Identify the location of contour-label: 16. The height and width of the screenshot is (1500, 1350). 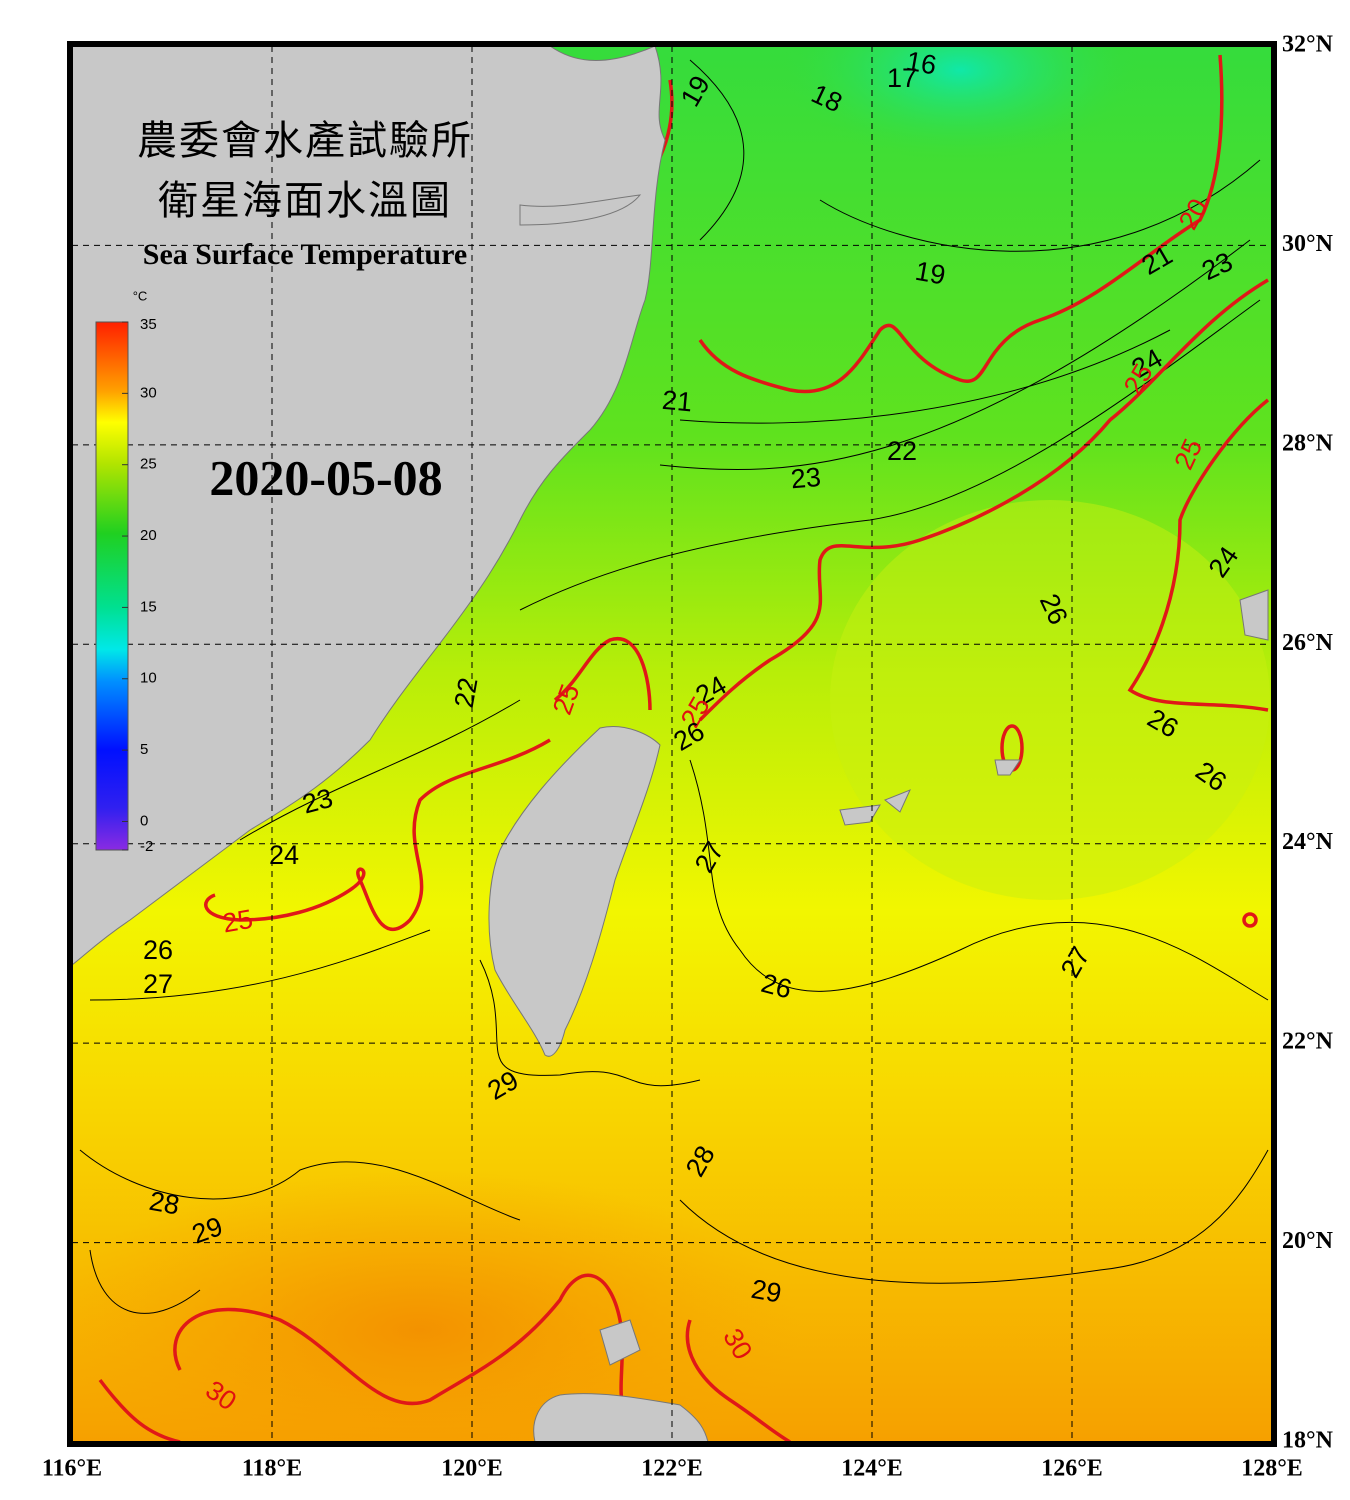
(921, 63).